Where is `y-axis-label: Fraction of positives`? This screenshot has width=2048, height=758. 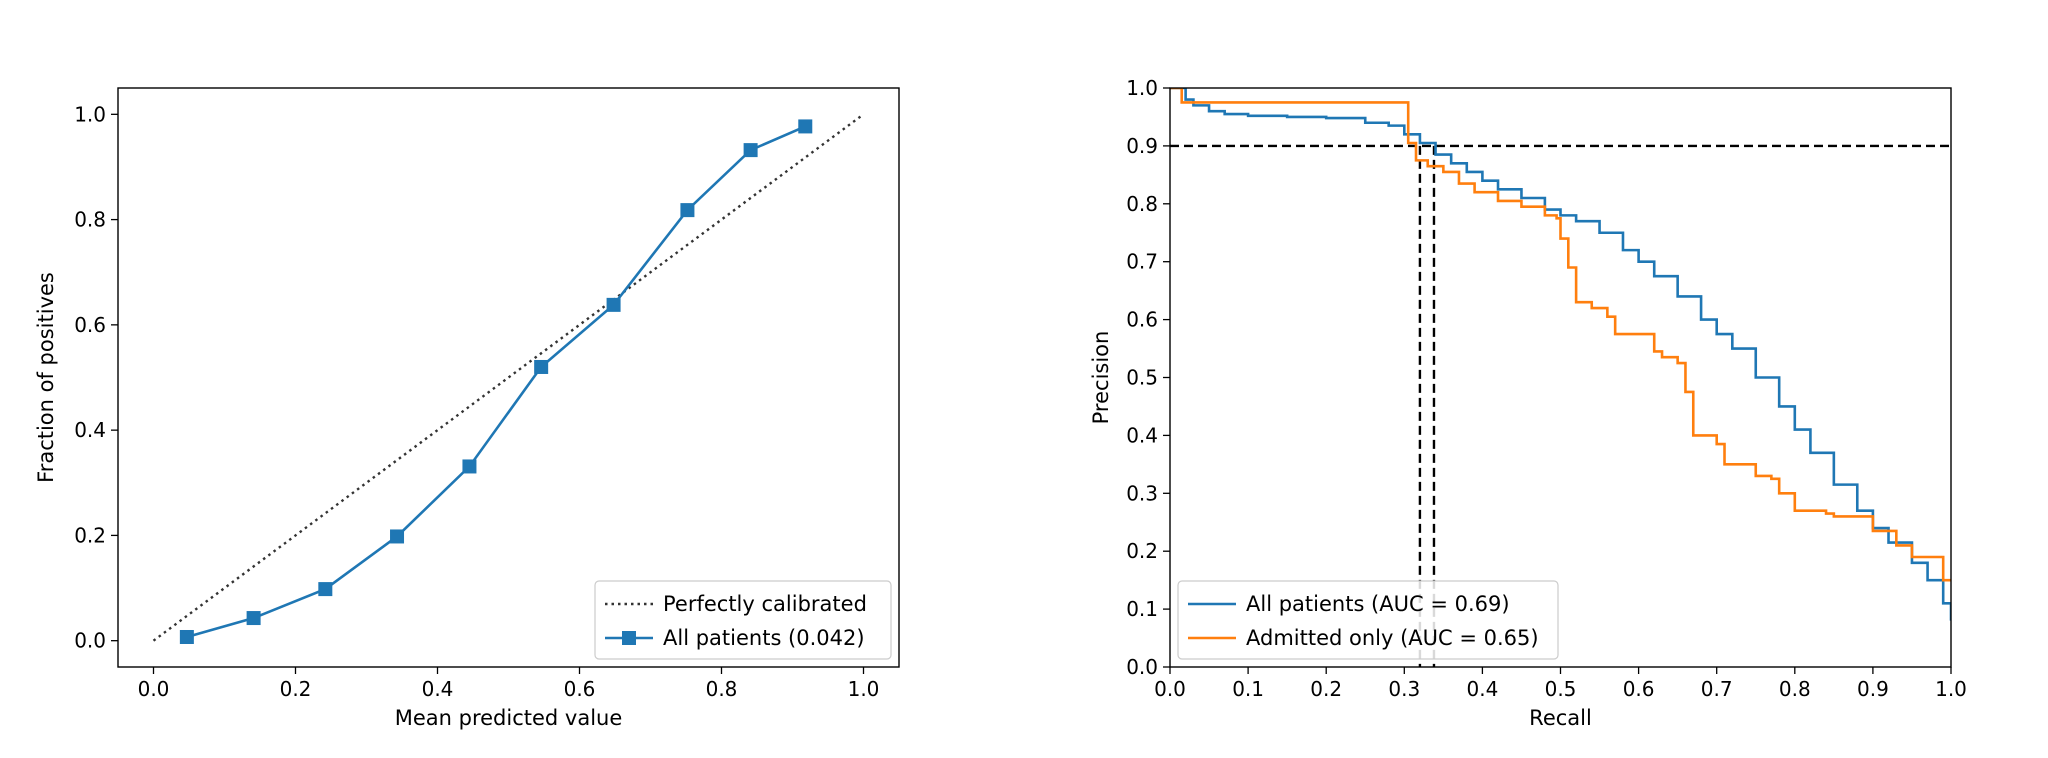 y-axis-label: Fraction of positives is located at coordinates (46, 377).